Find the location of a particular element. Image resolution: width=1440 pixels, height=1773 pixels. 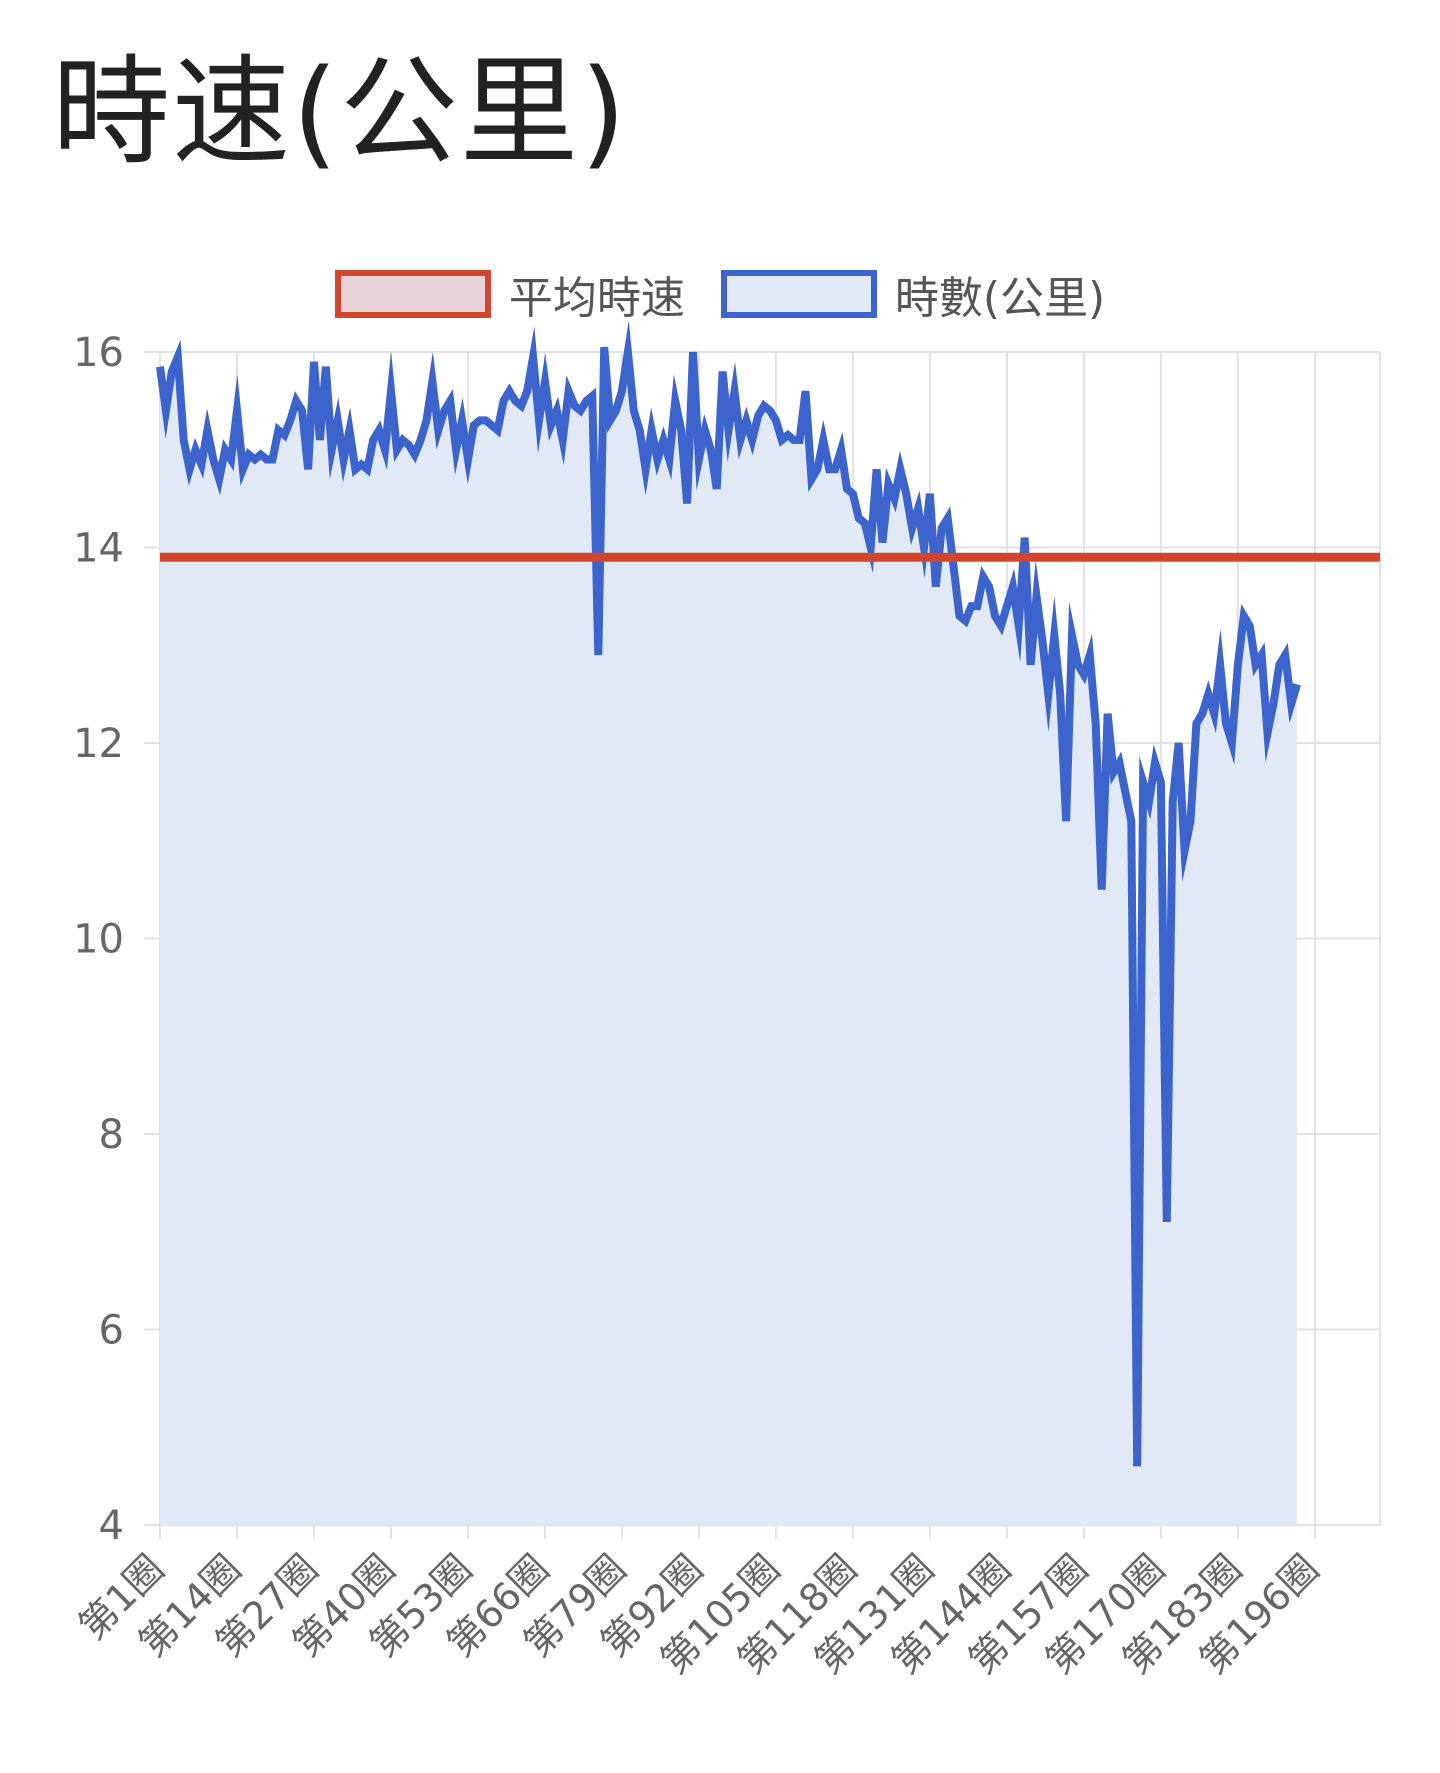

legend-swatch-average is located at coordinates (412, 294).